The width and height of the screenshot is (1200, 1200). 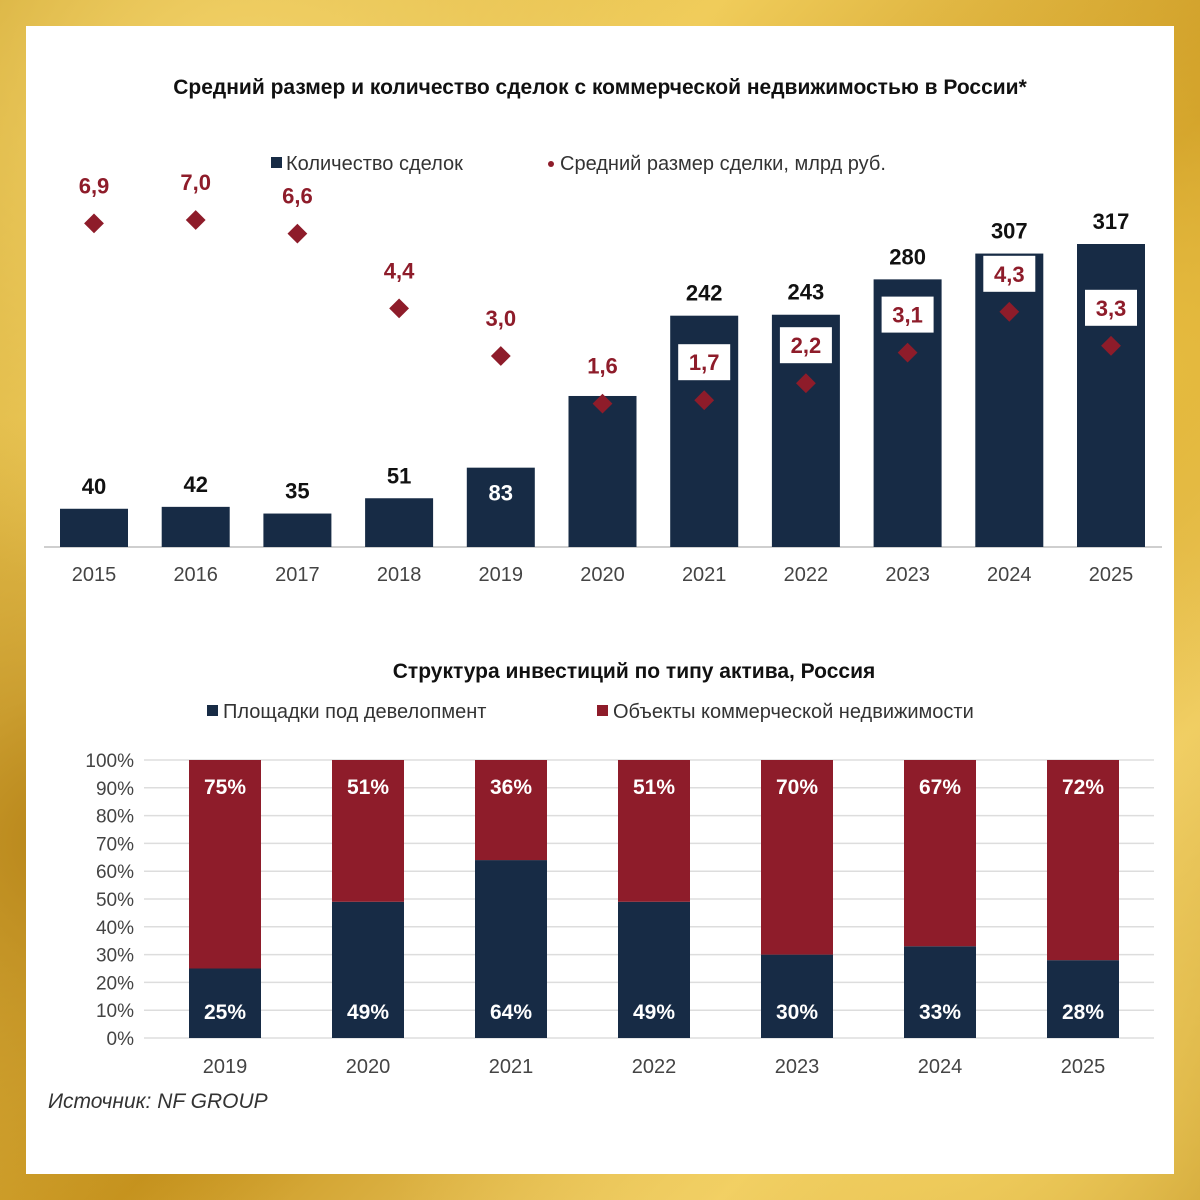 I want to click on chart1-marker-label: 3,3, so click(x=1111, y=308).